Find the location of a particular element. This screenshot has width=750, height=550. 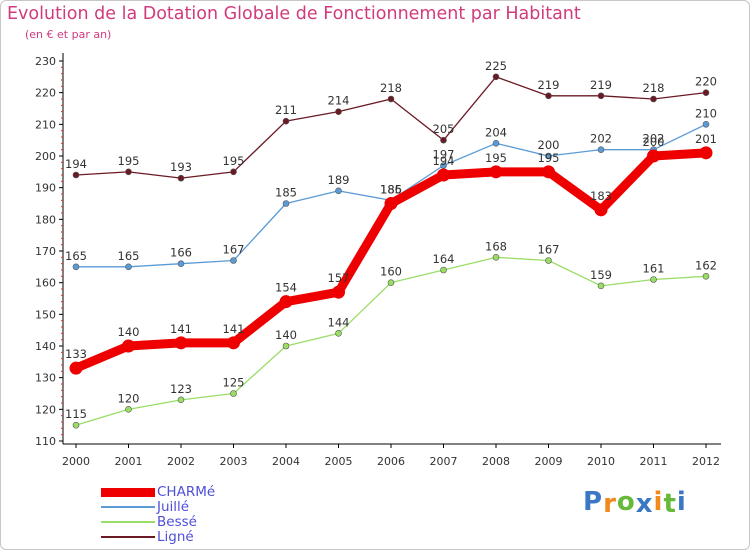

x-tick-label: 2004 is located at coordinates (286, 461).